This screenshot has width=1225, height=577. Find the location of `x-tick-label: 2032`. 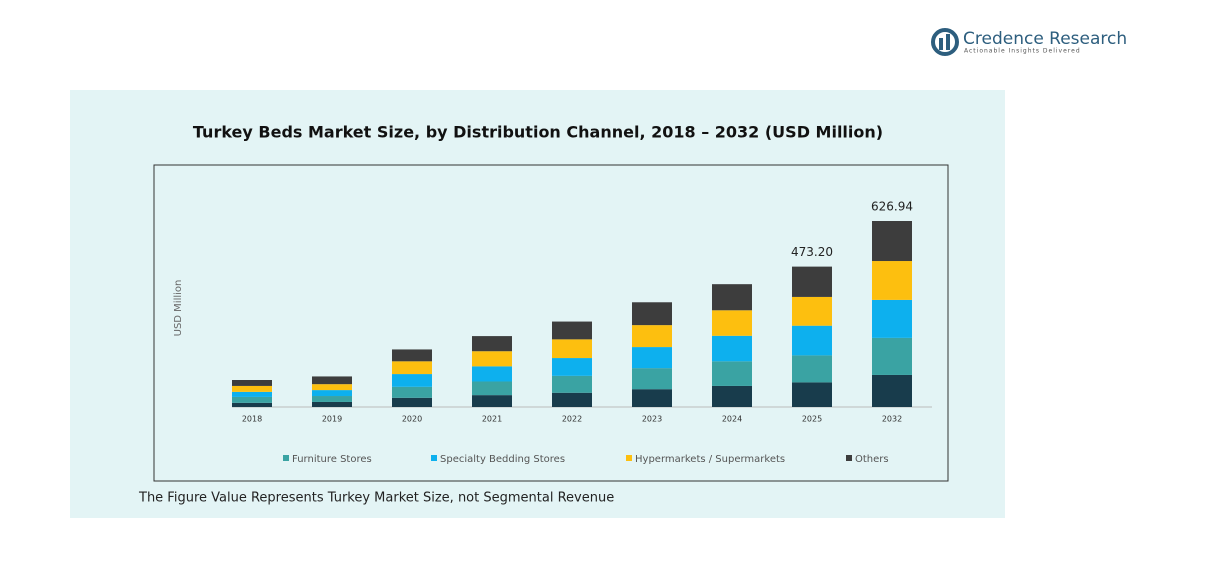

x-tick-label: 2032 is located at coordinates (892, 419).